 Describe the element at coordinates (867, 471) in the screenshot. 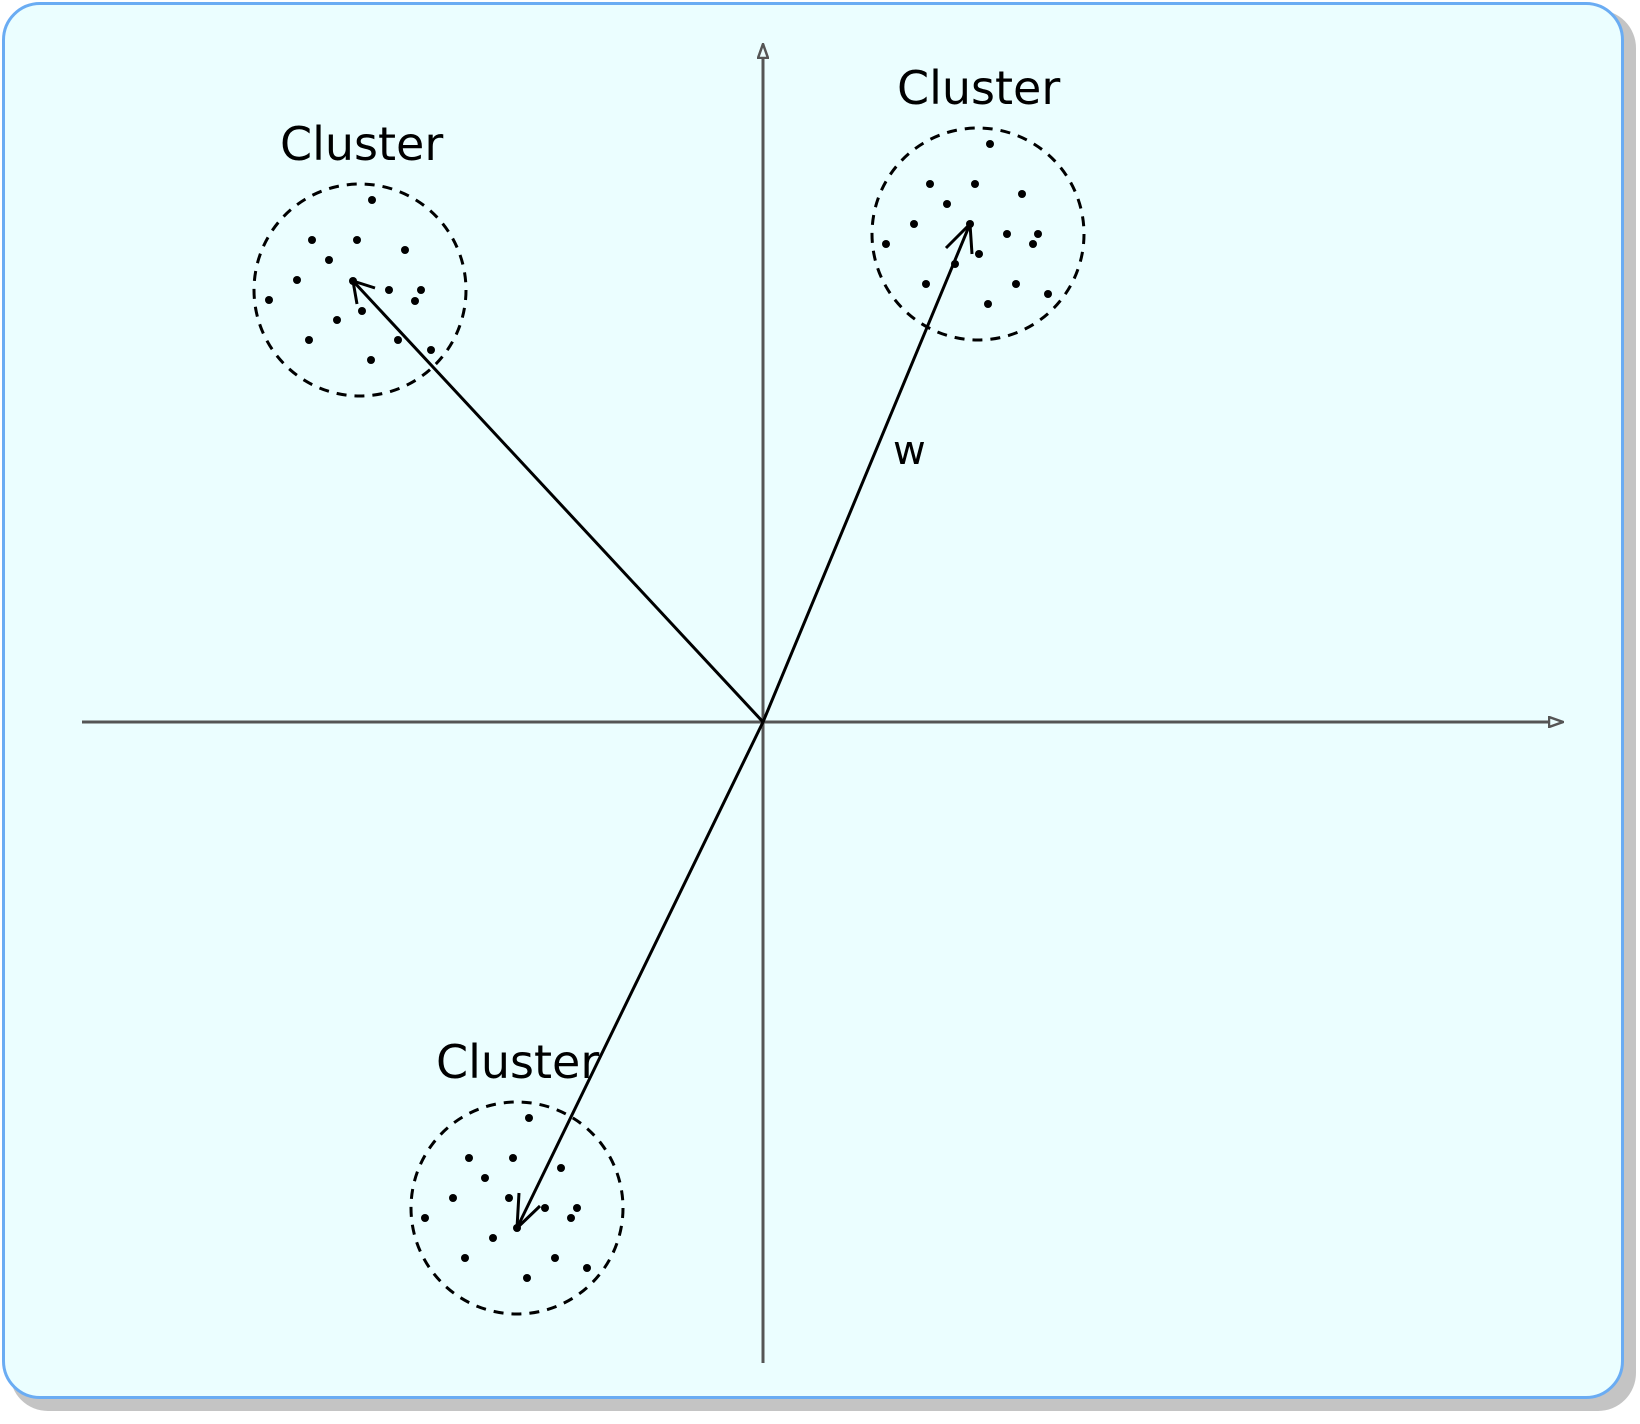

I see `vector-w` at that location.